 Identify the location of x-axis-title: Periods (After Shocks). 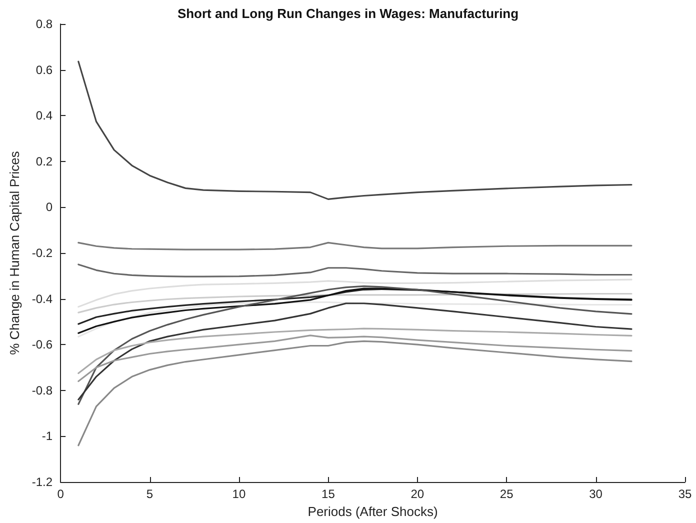
(373, 511).